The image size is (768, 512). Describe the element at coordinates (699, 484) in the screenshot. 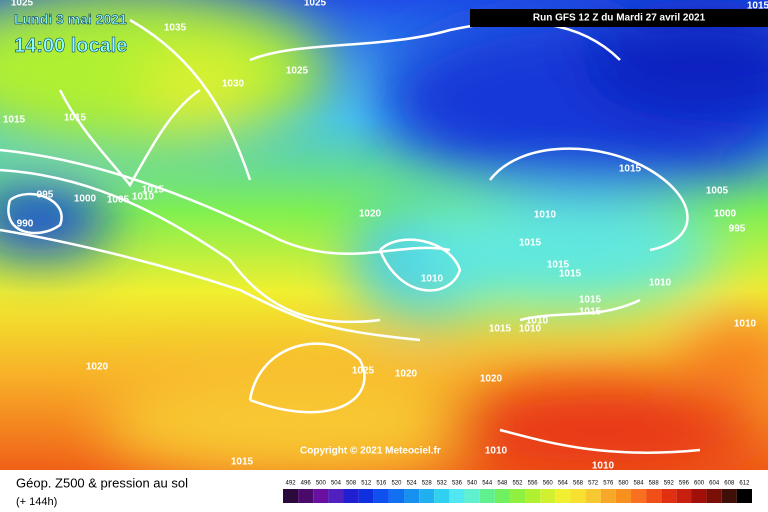

I see `colorbar-label: 600` at that location.